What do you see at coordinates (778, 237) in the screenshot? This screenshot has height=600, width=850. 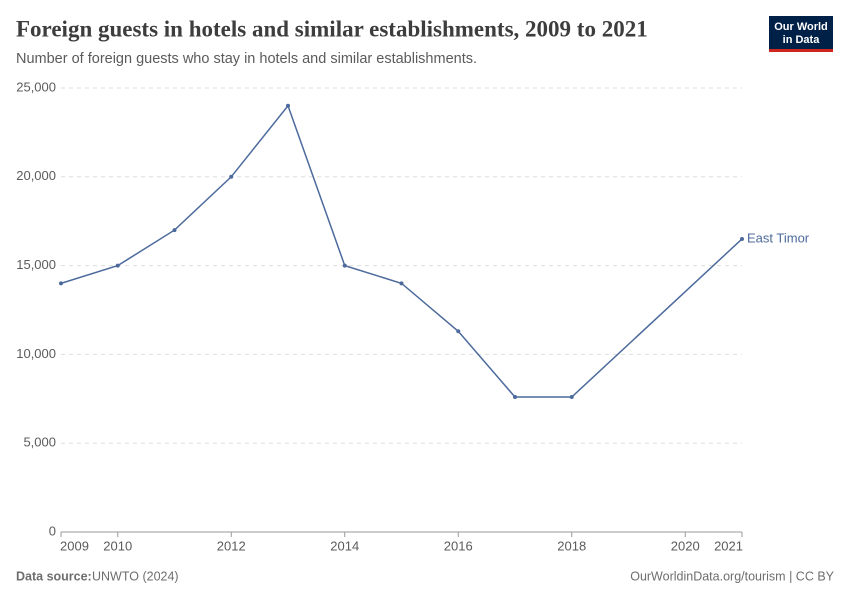 I see `series-label: East Timor` at bounding box center [778, 237].